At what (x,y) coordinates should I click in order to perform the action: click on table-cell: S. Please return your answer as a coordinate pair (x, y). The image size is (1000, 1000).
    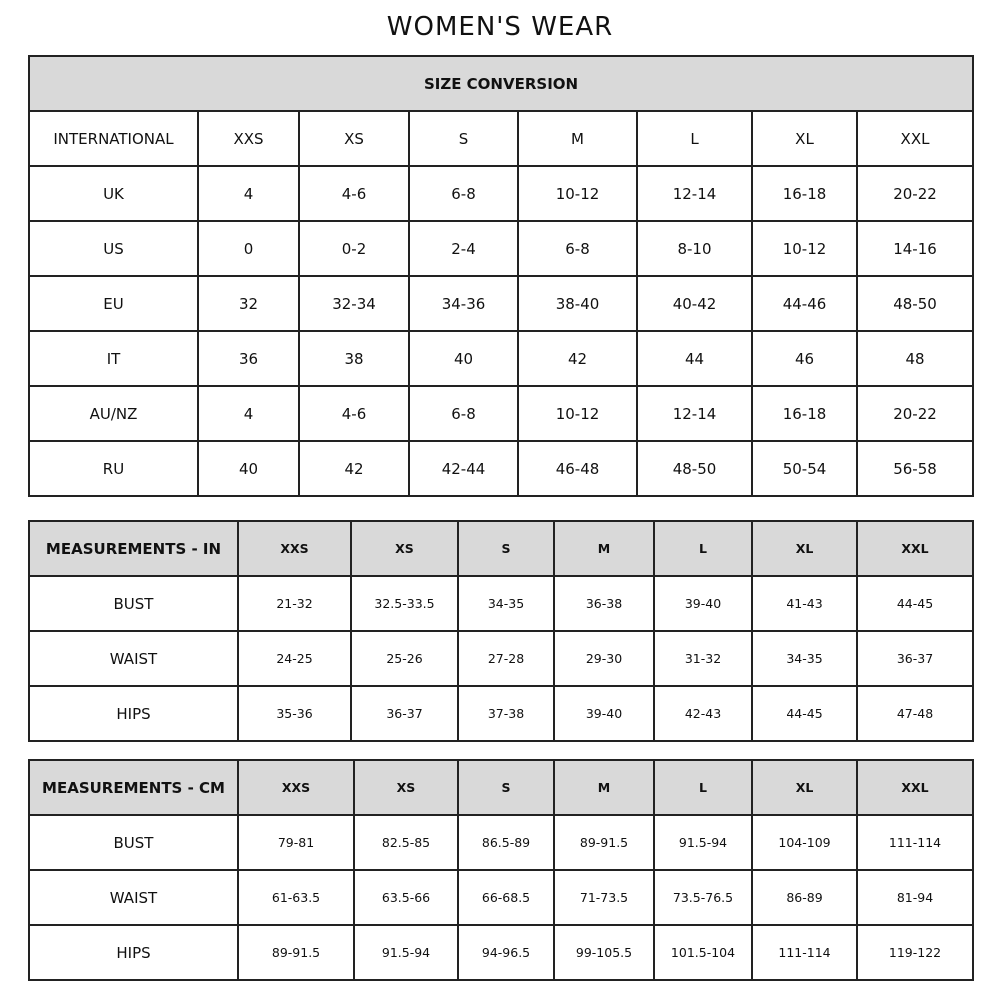
    Looking at the image, I should click on (506, 787).